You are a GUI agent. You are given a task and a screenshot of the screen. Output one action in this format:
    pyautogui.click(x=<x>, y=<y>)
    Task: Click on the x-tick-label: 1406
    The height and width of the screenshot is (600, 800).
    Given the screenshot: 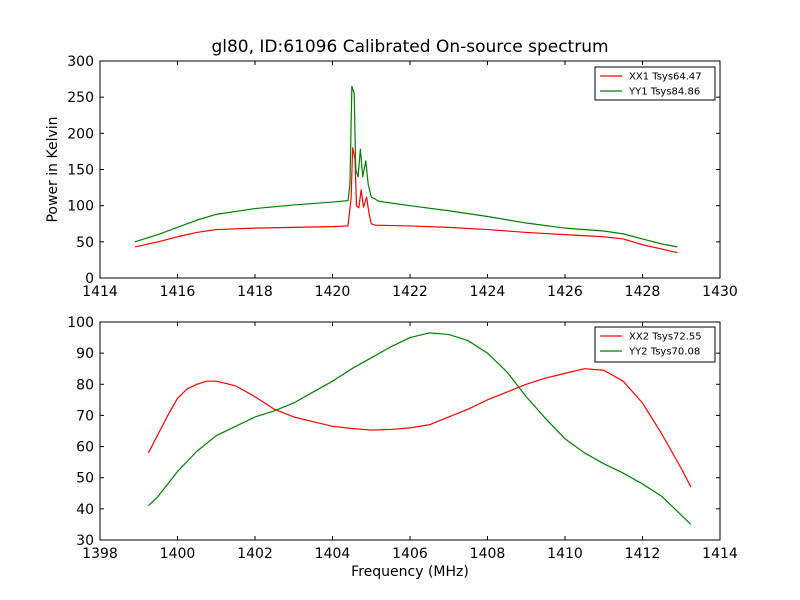 What is the action you would take?
    pyautogui.click(x=410, y=554)
    